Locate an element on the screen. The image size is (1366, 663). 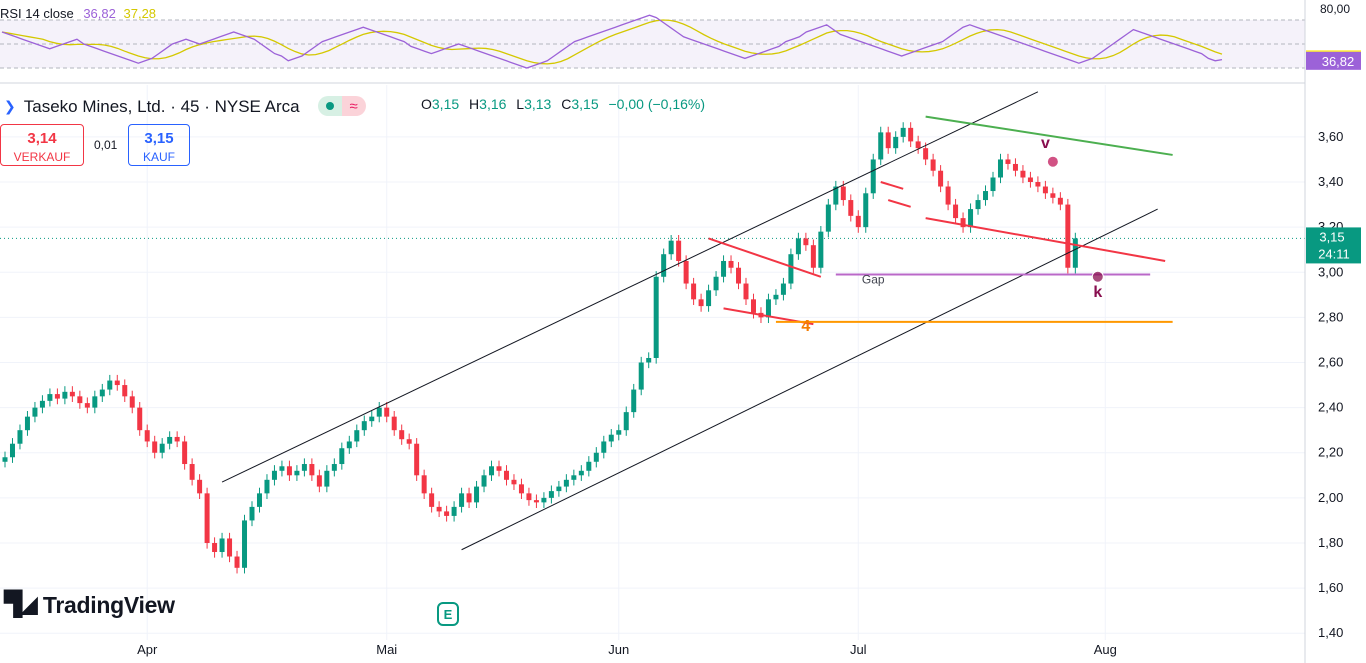
price-tick-label: 2,40 is located at coordinates (1330, 407).